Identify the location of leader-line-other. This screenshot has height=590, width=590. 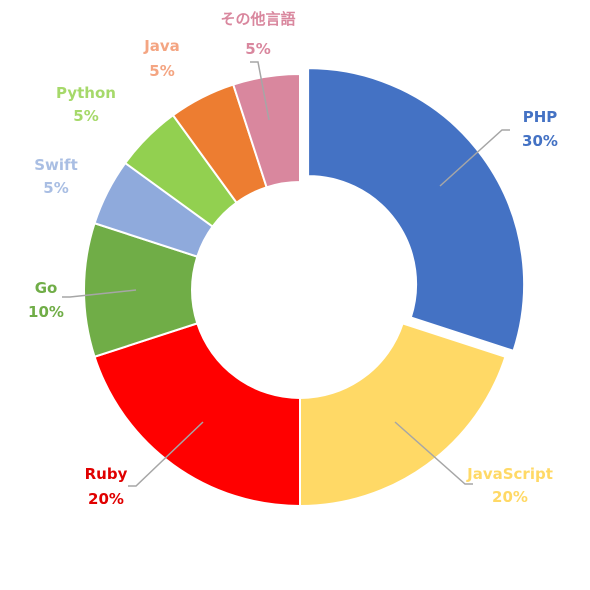
(260, 91).